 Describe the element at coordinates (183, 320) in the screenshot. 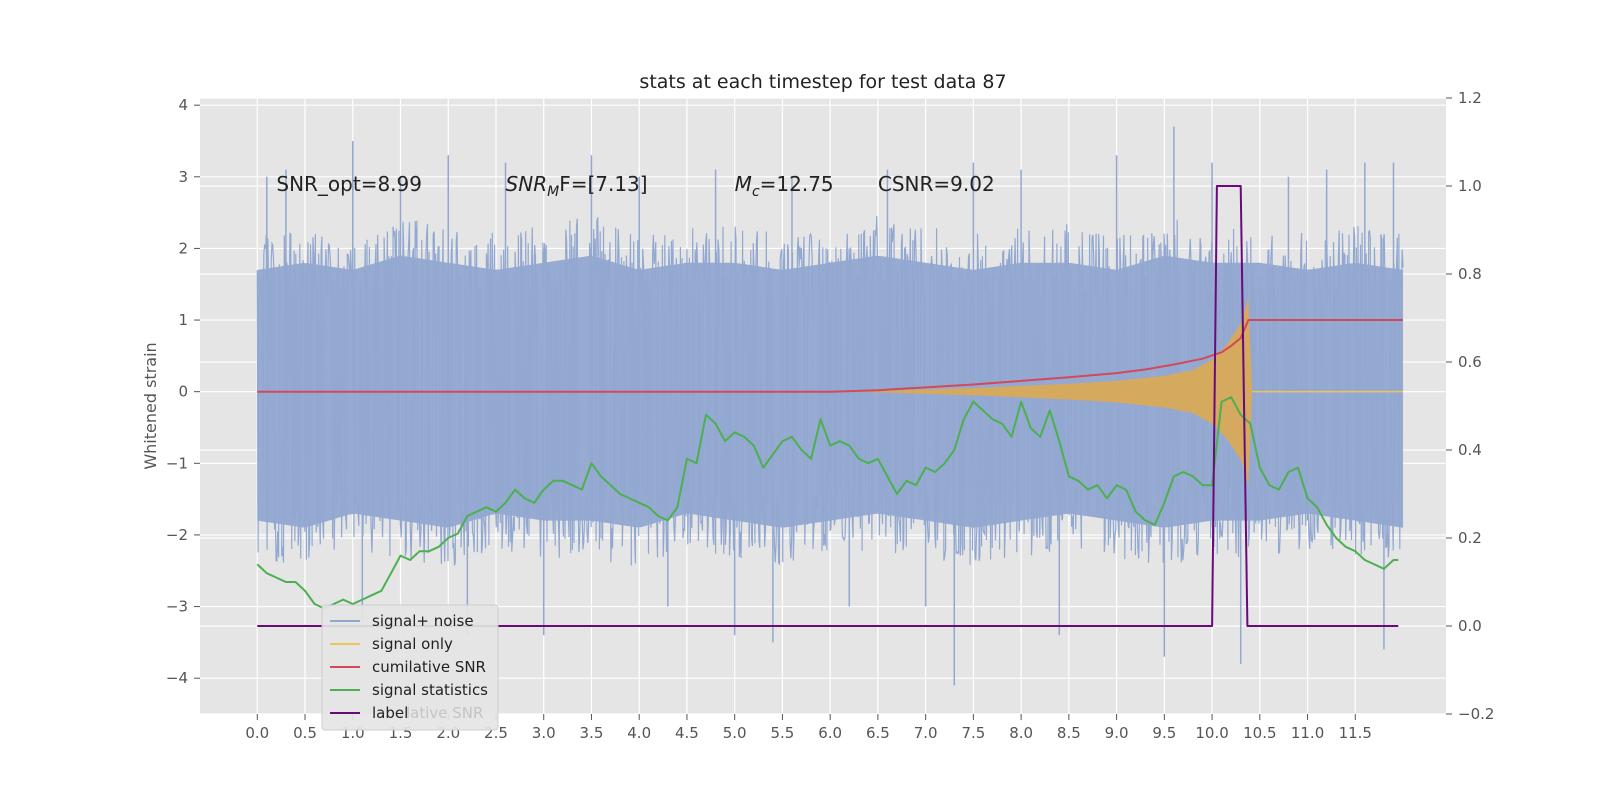

I see `y-tick-label: 1` at that location.